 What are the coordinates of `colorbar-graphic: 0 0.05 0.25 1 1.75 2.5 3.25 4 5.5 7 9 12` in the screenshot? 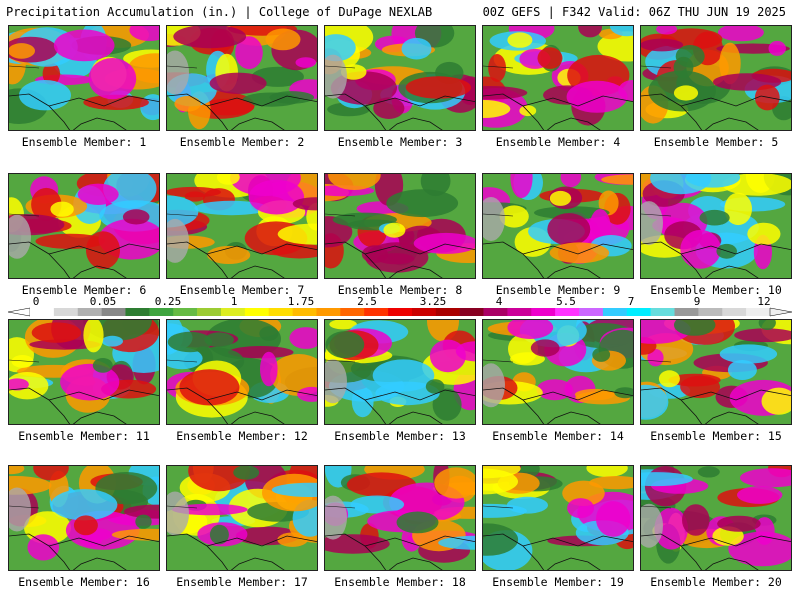 It's located at (400, 306).